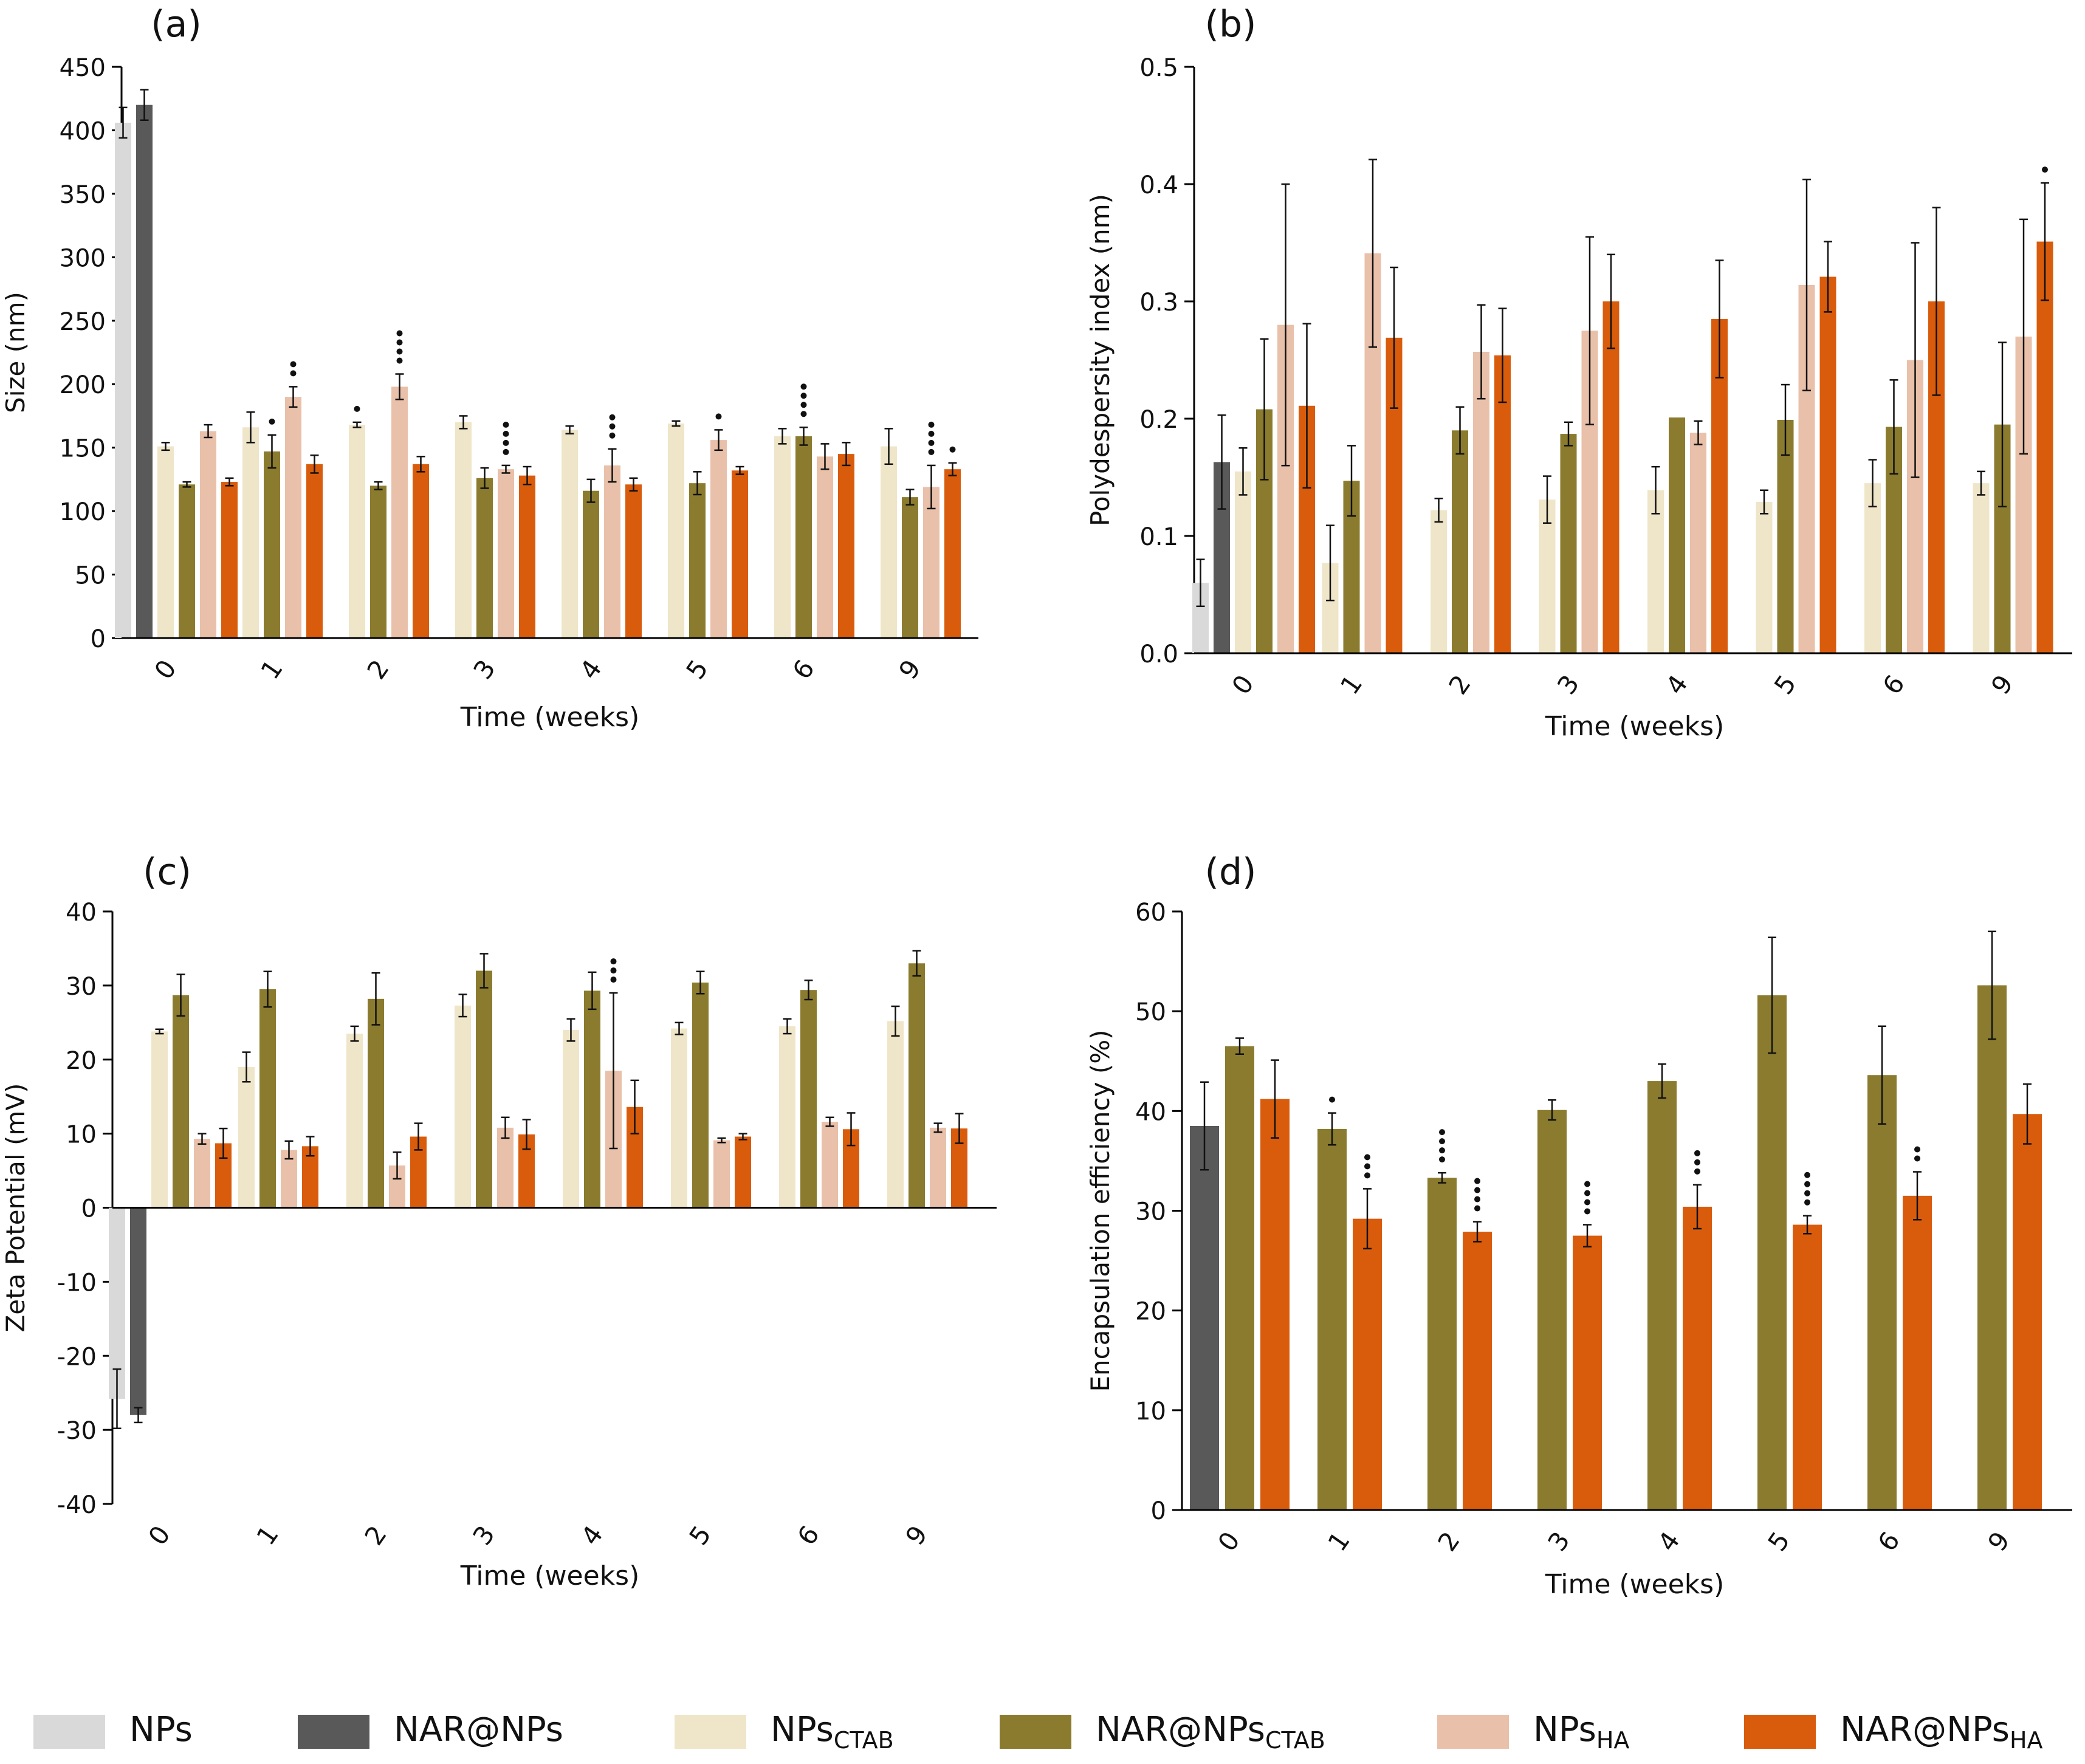  I want to click on y-tick-label: 20, so click(1150, 1312).